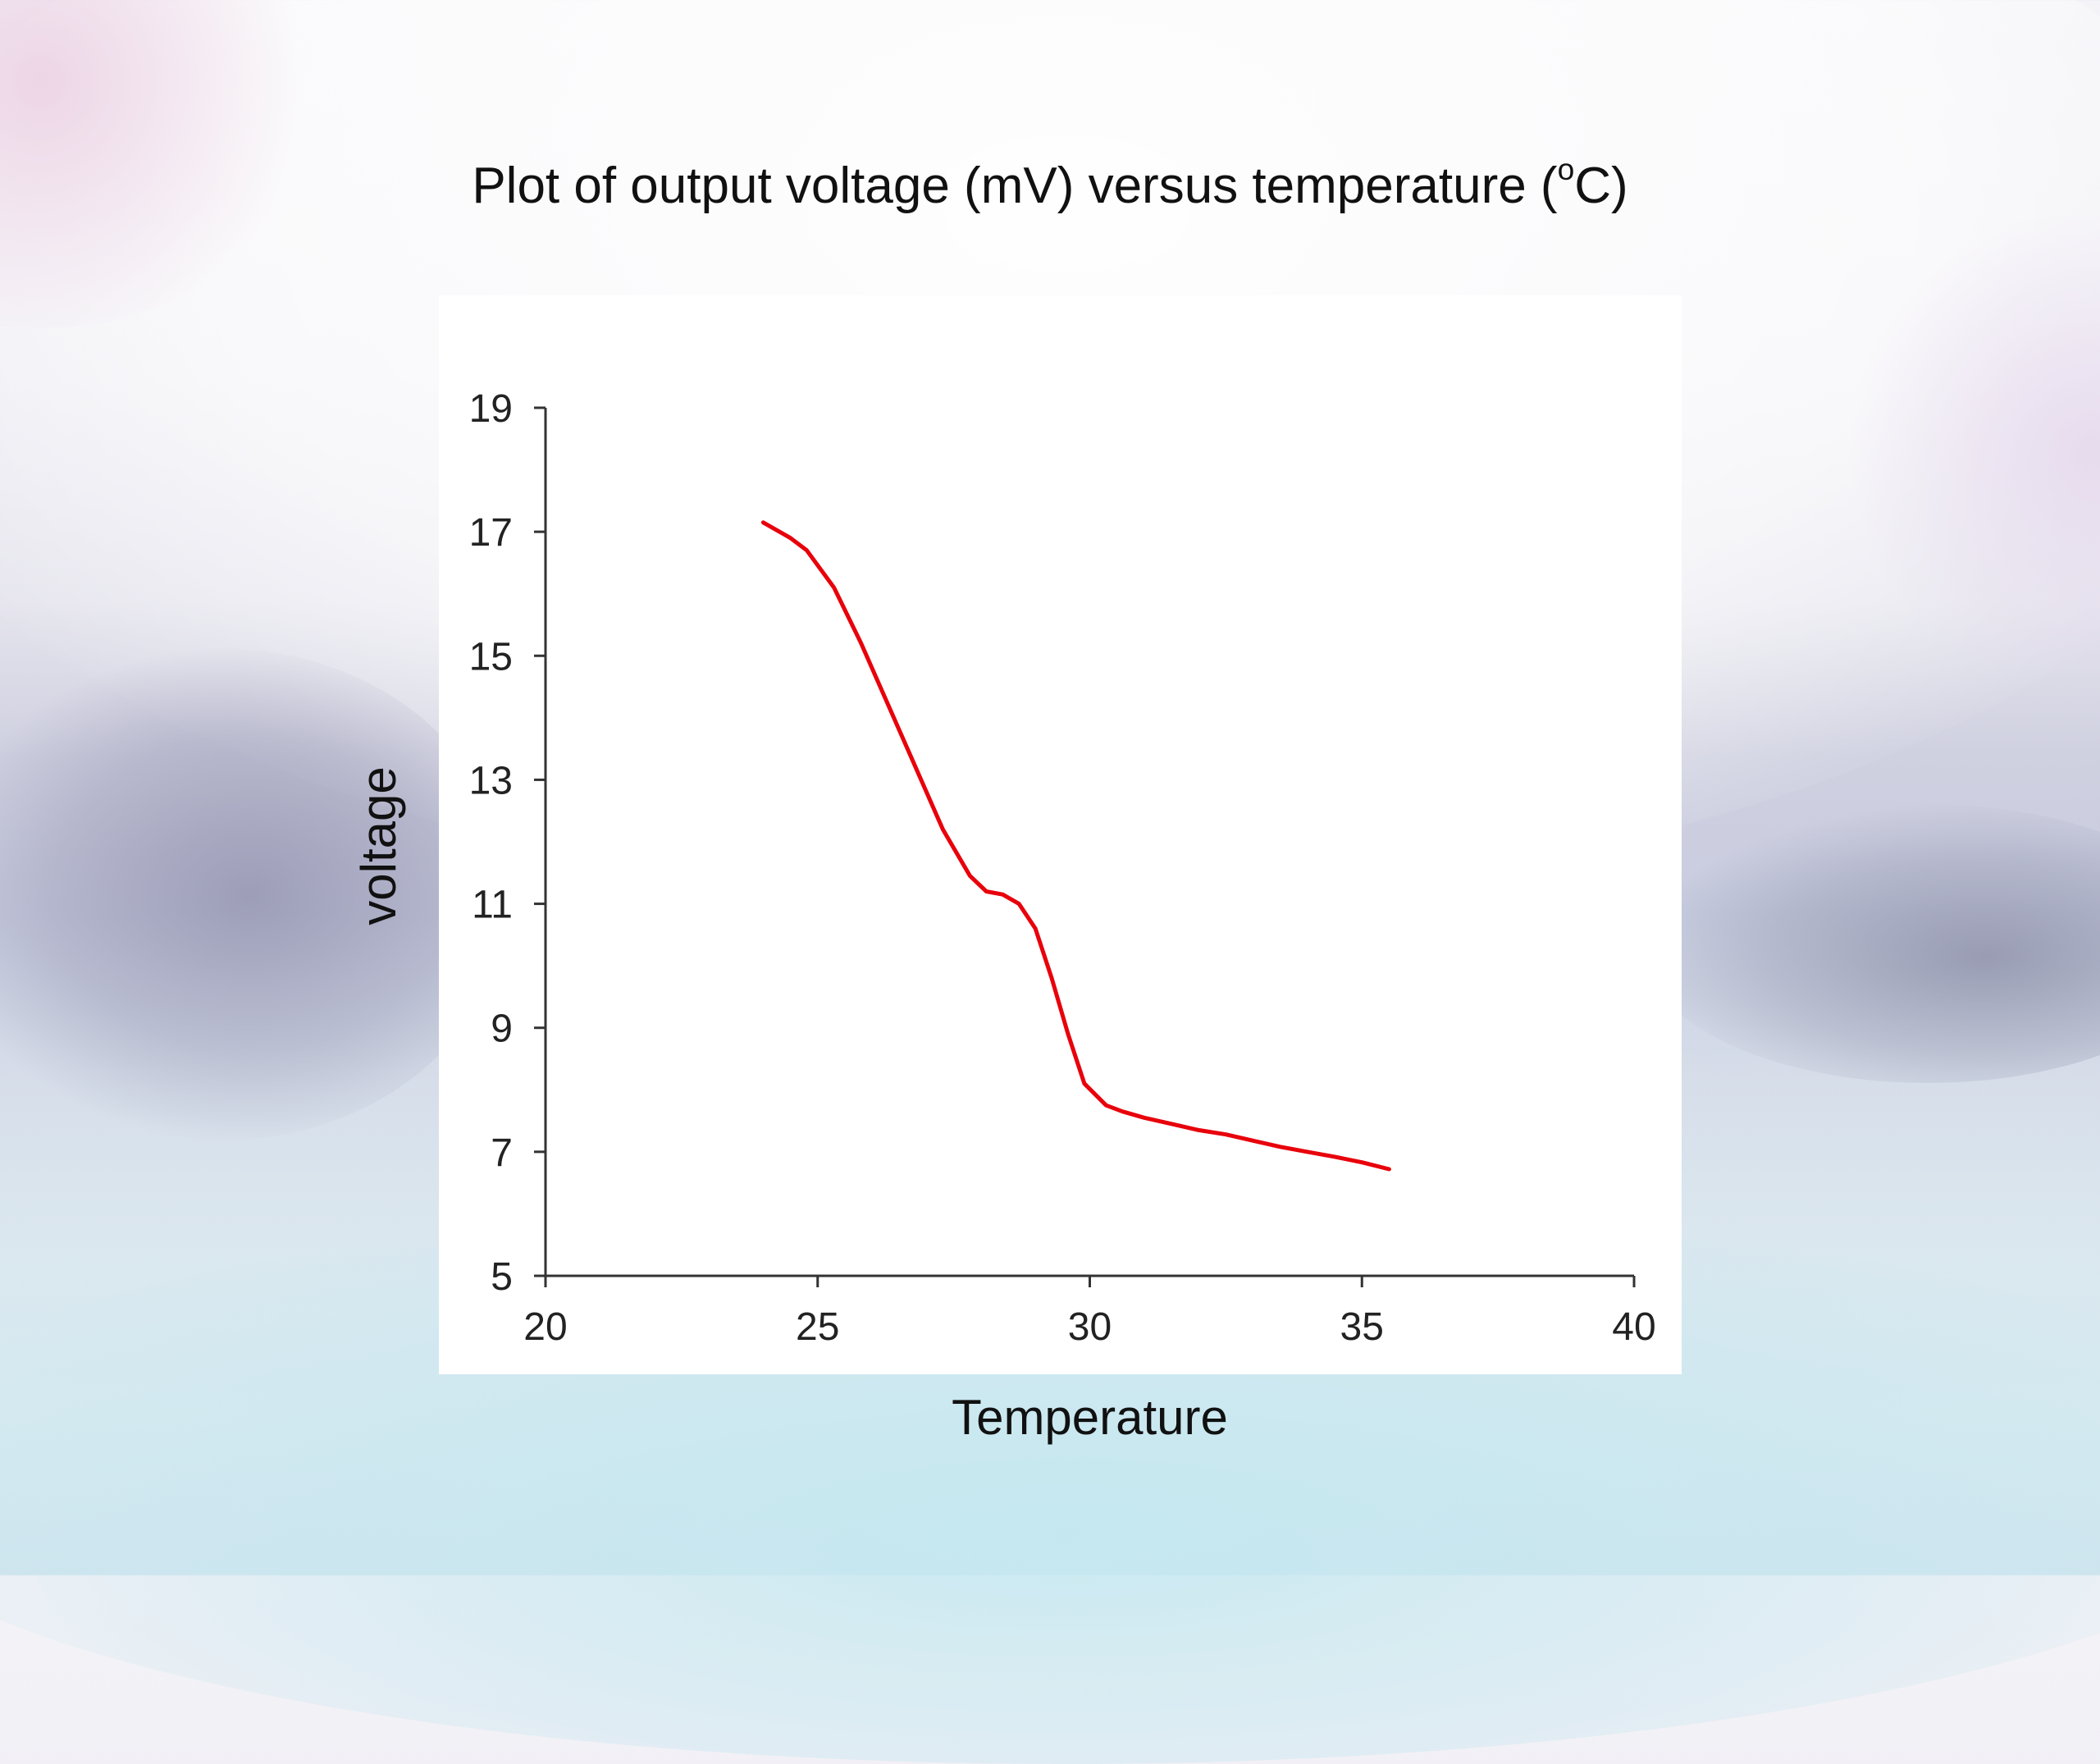 This screenshot has height=1764, width=2100. I want to click on x-tick-label: 25, so click(818, 1327).